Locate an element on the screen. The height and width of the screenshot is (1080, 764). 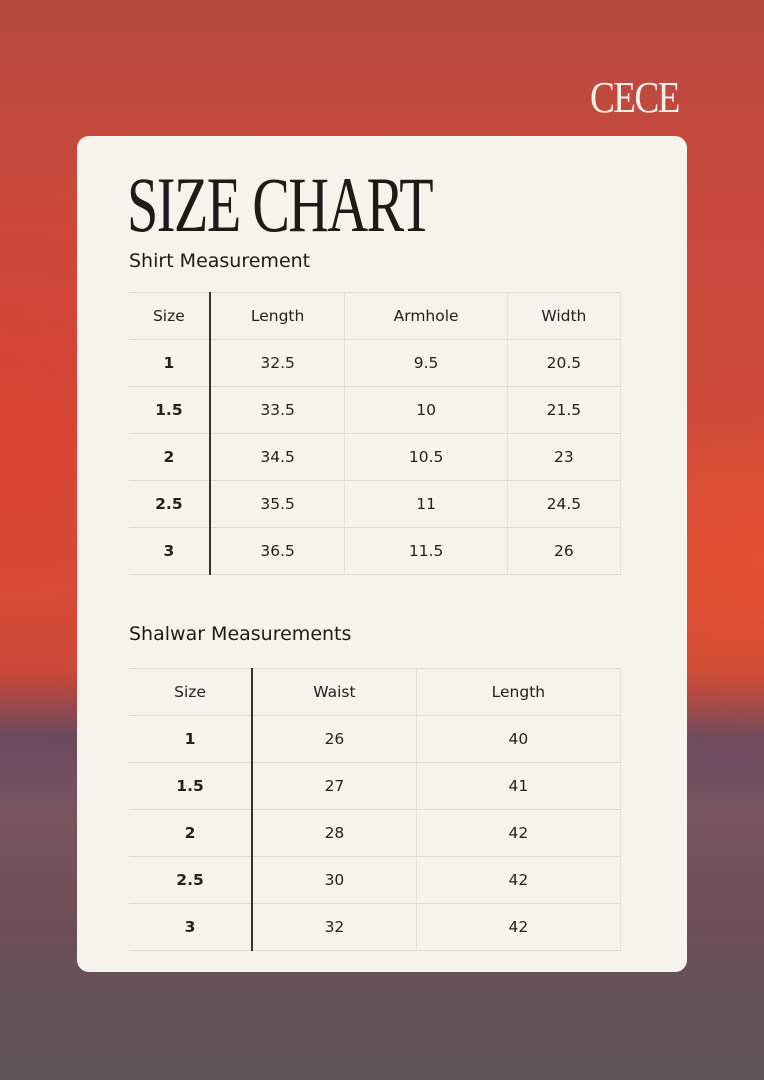
table-cell: 40 is located at coordinates (519, 739).